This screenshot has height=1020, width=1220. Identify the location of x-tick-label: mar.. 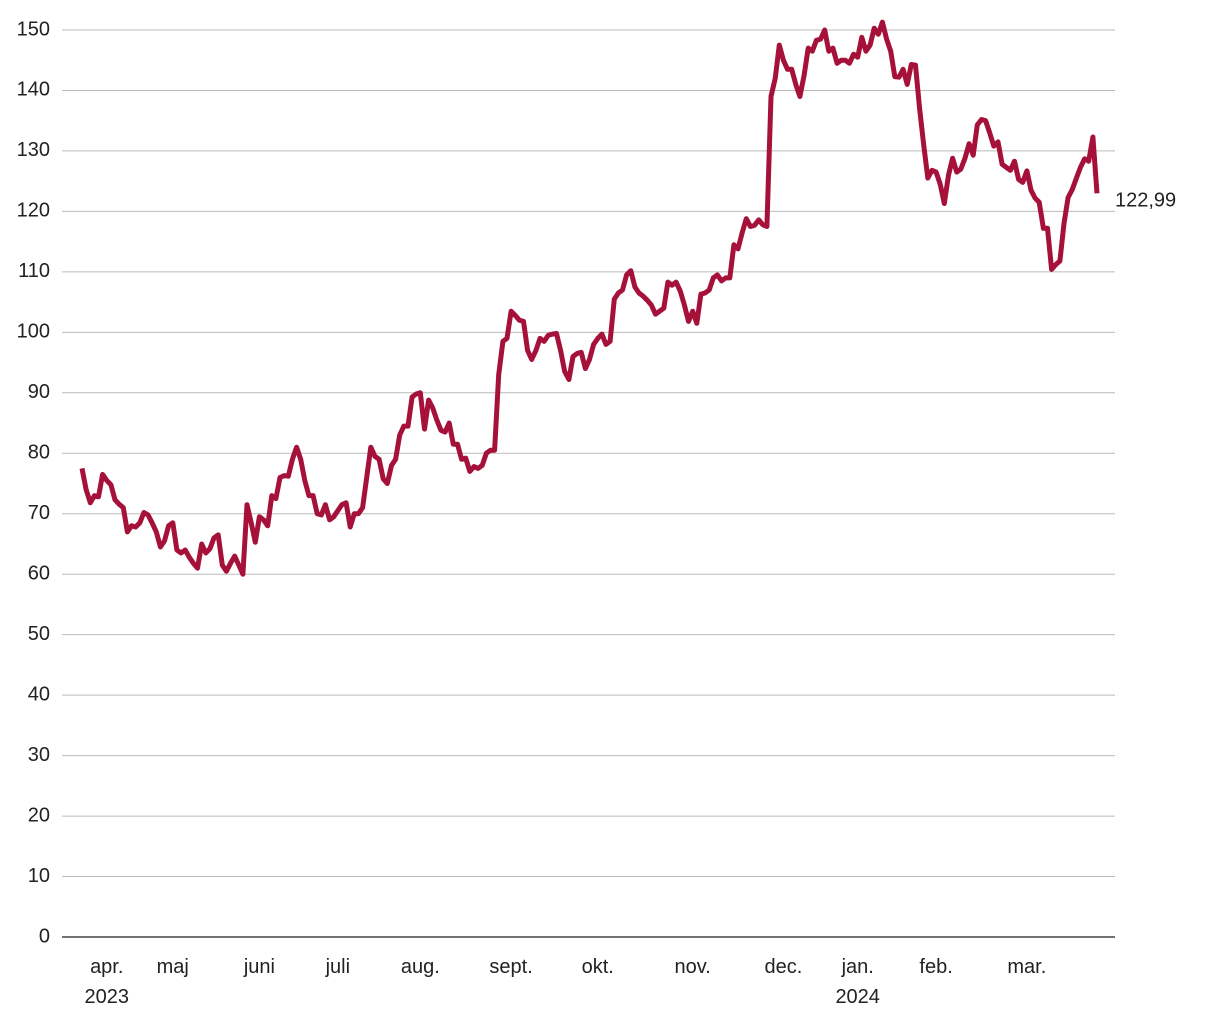
(1026, 967).